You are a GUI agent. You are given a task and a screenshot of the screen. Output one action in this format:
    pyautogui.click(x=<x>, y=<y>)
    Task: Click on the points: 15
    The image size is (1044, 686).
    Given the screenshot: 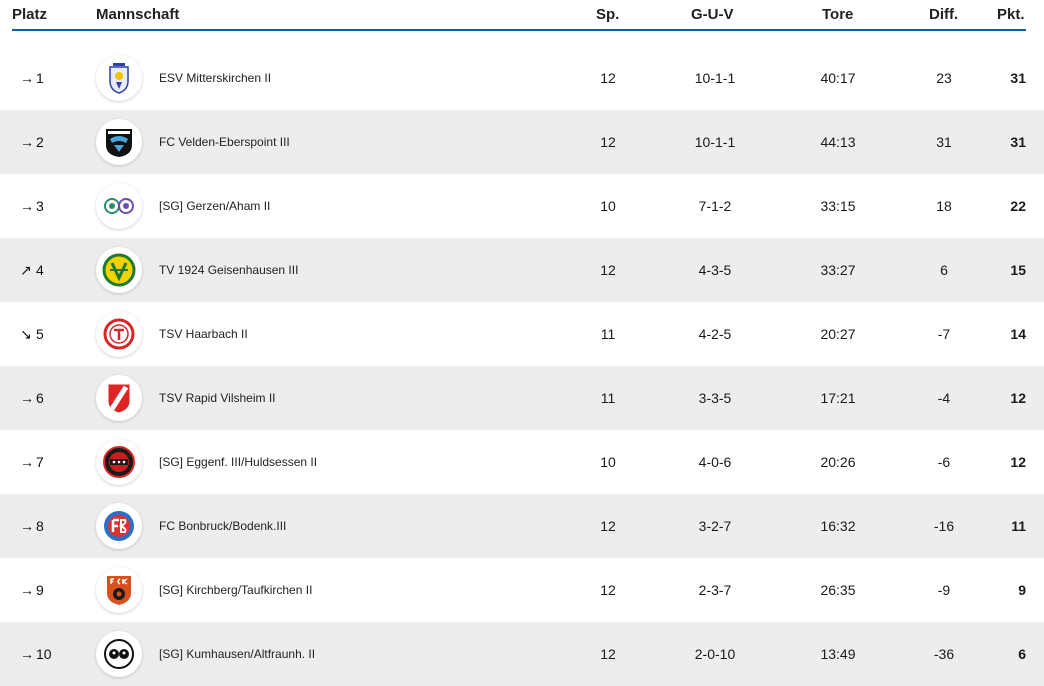 What is the action you would take?
    pyautogui.click(x=1018, y=270)
    